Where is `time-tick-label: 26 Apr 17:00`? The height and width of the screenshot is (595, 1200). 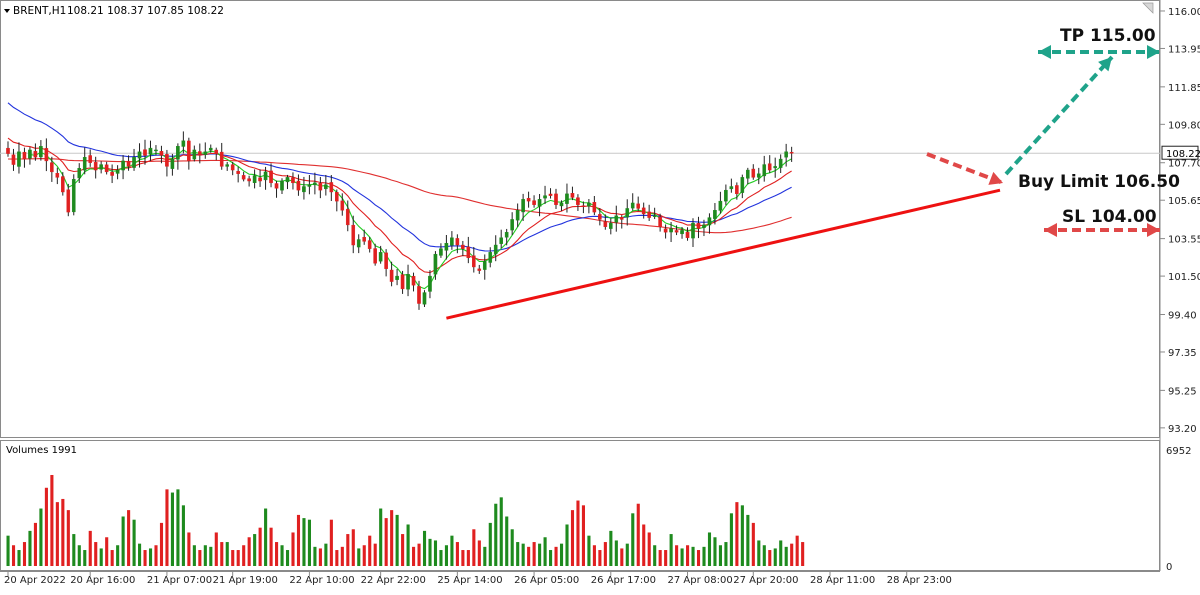 time-tick-label: 26 Apr 17:00 is located at coordinates (623, 580).